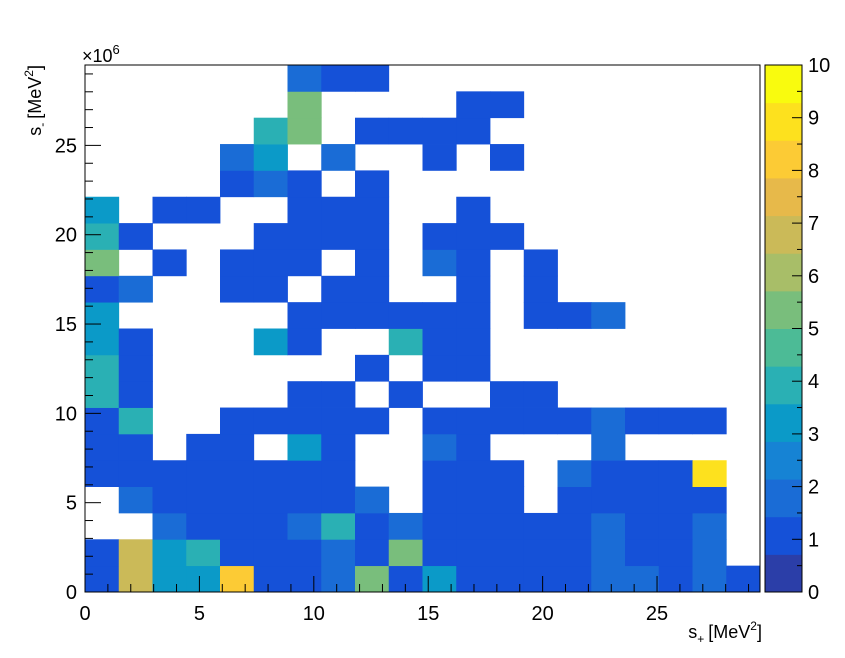  What do you see at coordinates (797, 329) in the screenshot?
I see `color-scale: 0 1 2 3 4 5 6 7 8 9 10` at bounding box center [797, 329].